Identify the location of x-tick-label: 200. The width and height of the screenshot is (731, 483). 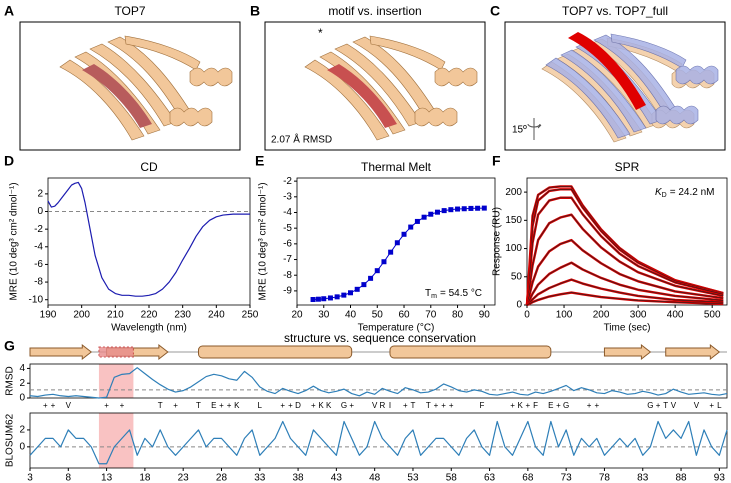
(601, 315).